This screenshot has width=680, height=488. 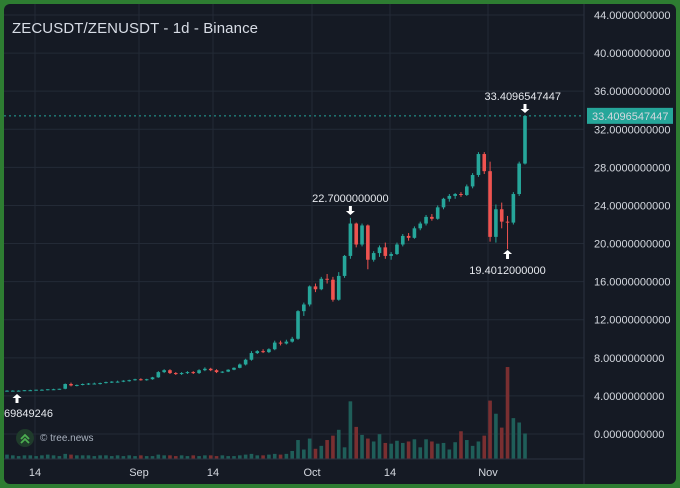 What do you see at coordinates (25, 438) in the screenshot?
I see `chevrons-up-icon` at bounding box center [25, 438].